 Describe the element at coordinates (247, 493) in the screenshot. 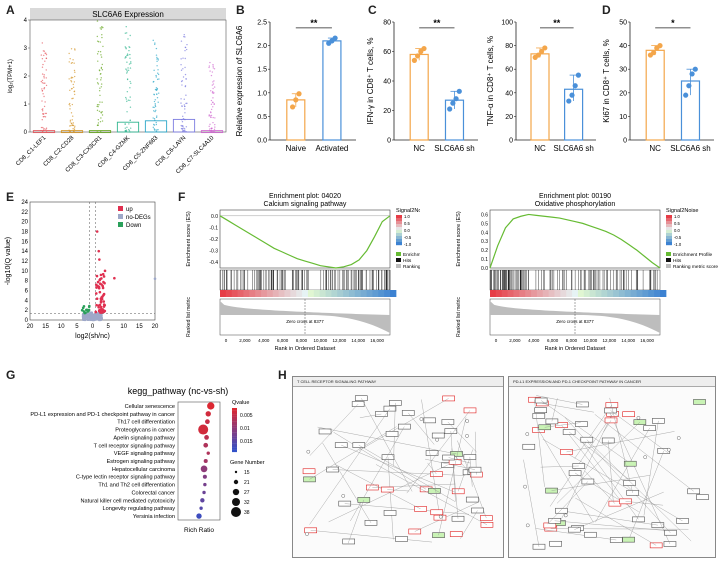

I see `size-legend-label: 27` at that location.